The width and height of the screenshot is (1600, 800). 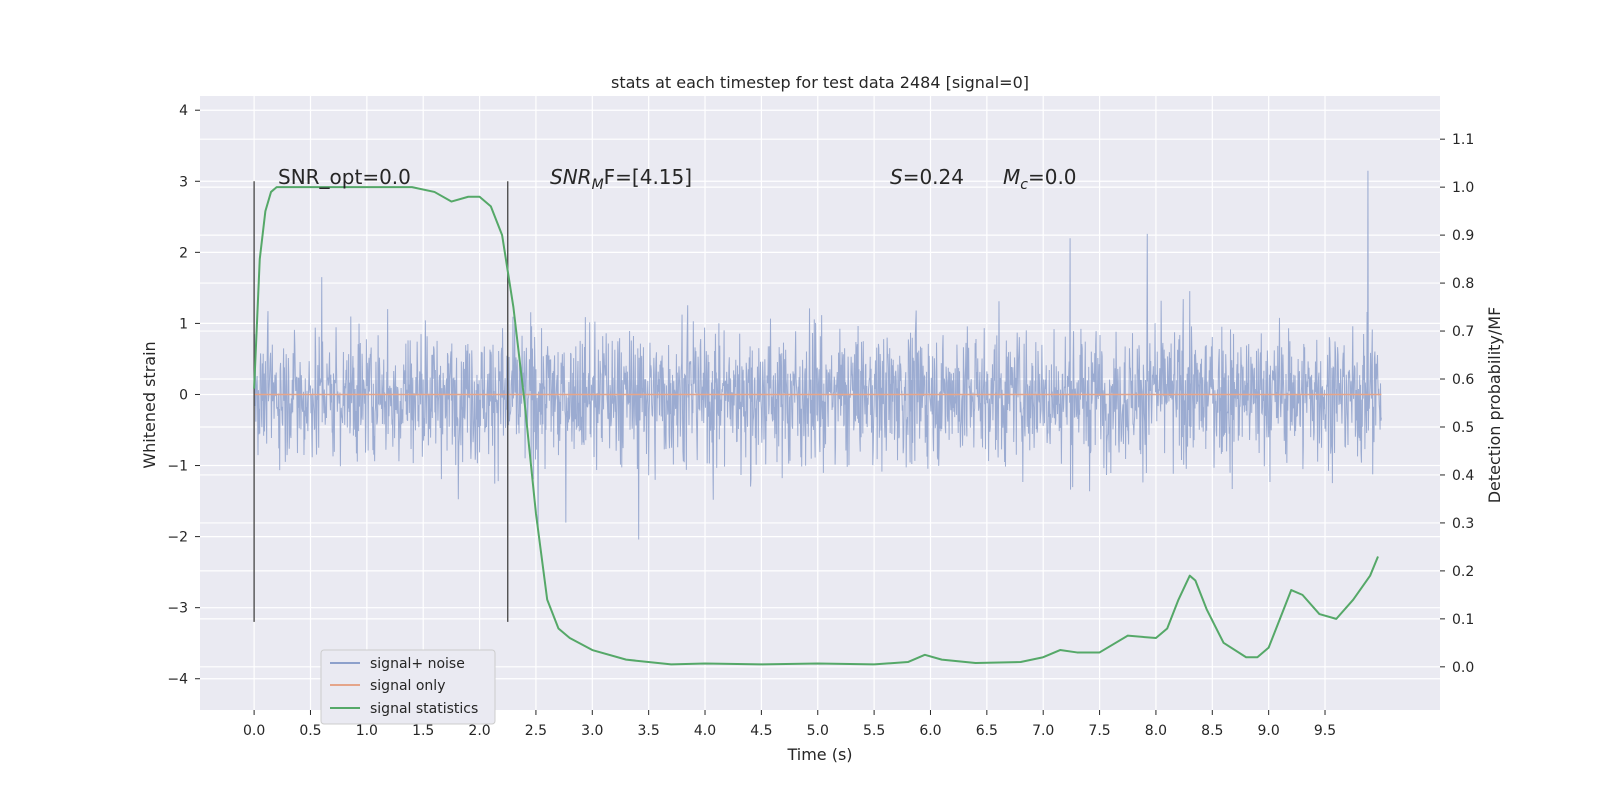 I want to click on y2-tick-label: 0.5, so click(x=1463, y=428).